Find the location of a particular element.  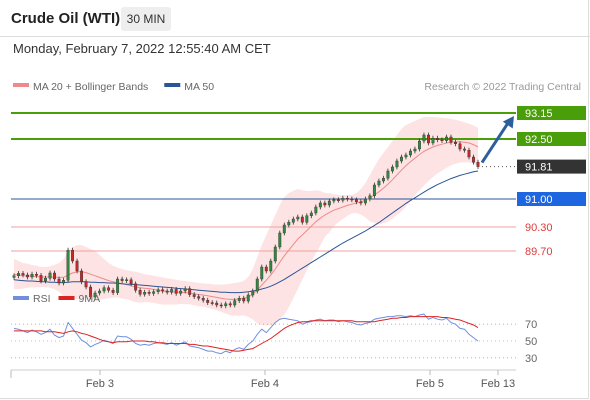

price-legend: MA 20 + Bollinger Bands MA 50 is located at coordinates (113, 87).